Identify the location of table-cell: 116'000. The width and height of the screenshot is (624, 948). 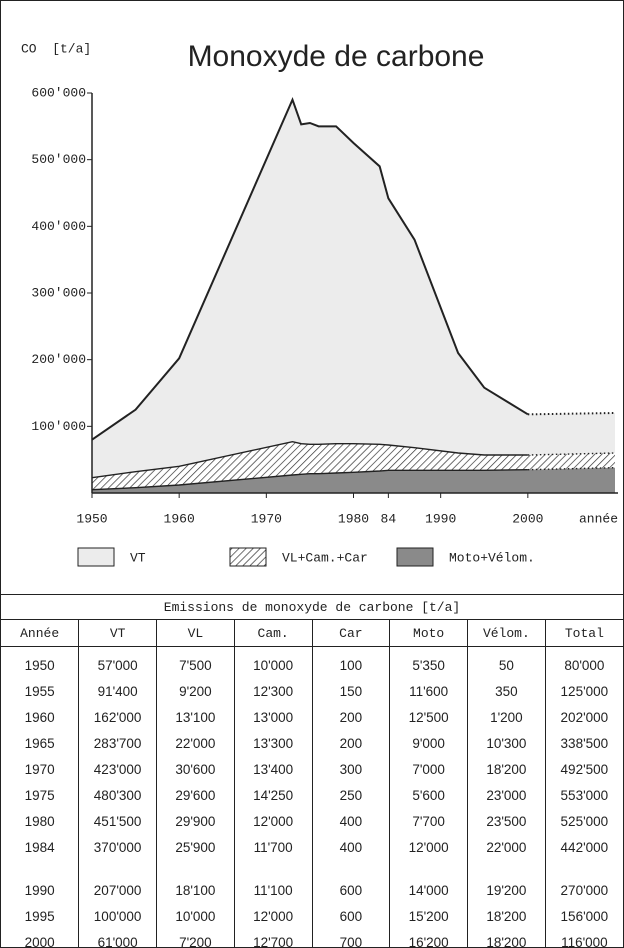
(583, 938).